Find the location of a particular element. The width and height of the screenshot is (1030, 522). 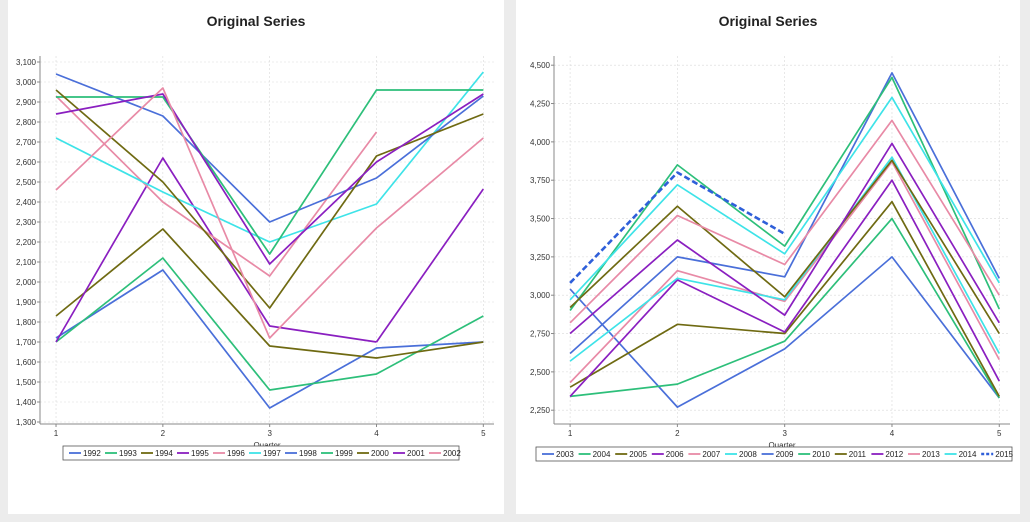

series-line-2001 is located at coordinates (269, 179).